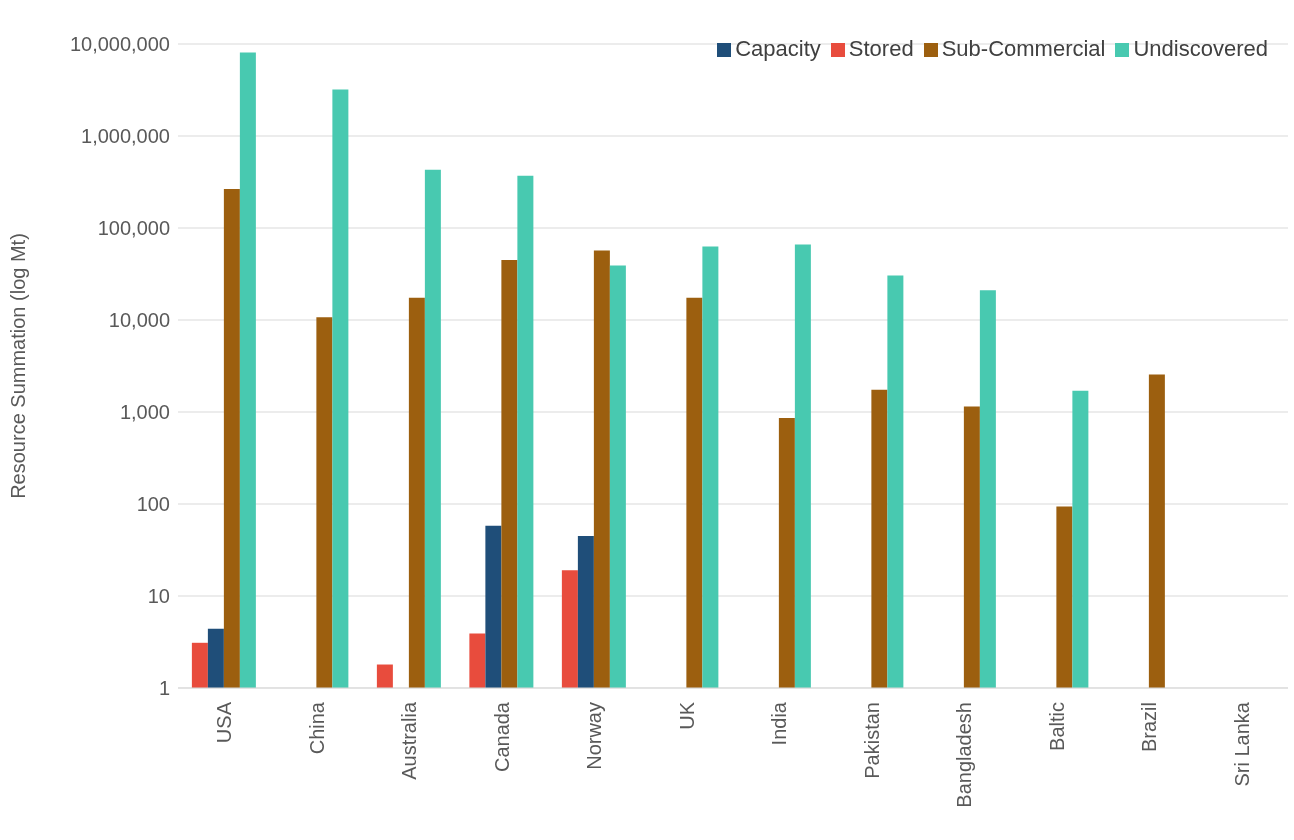 This screenshot has height=840, width=1294. I want to click on x-tick-label: Australia, so click(409, 740).